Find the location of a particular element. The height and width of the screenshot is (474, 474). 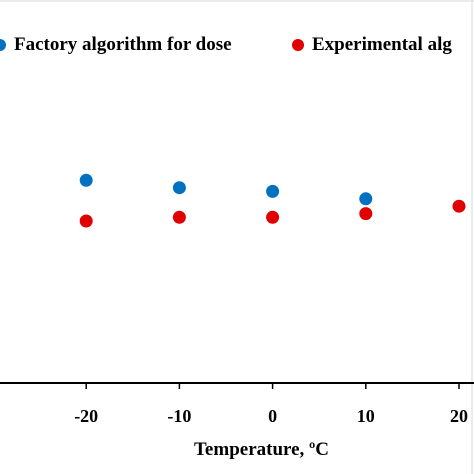

legend-label-experimental: Experimental alg is located at coordinates (382, 44).